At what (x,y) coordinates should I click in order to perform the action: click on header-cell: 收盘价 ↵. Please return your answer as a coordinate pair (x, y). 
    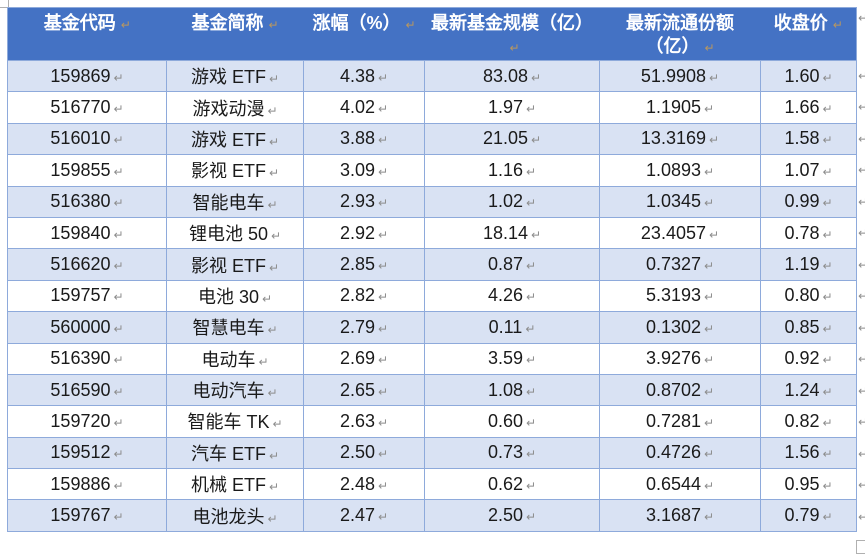
    Looking at the image, I should click on (808, 34).